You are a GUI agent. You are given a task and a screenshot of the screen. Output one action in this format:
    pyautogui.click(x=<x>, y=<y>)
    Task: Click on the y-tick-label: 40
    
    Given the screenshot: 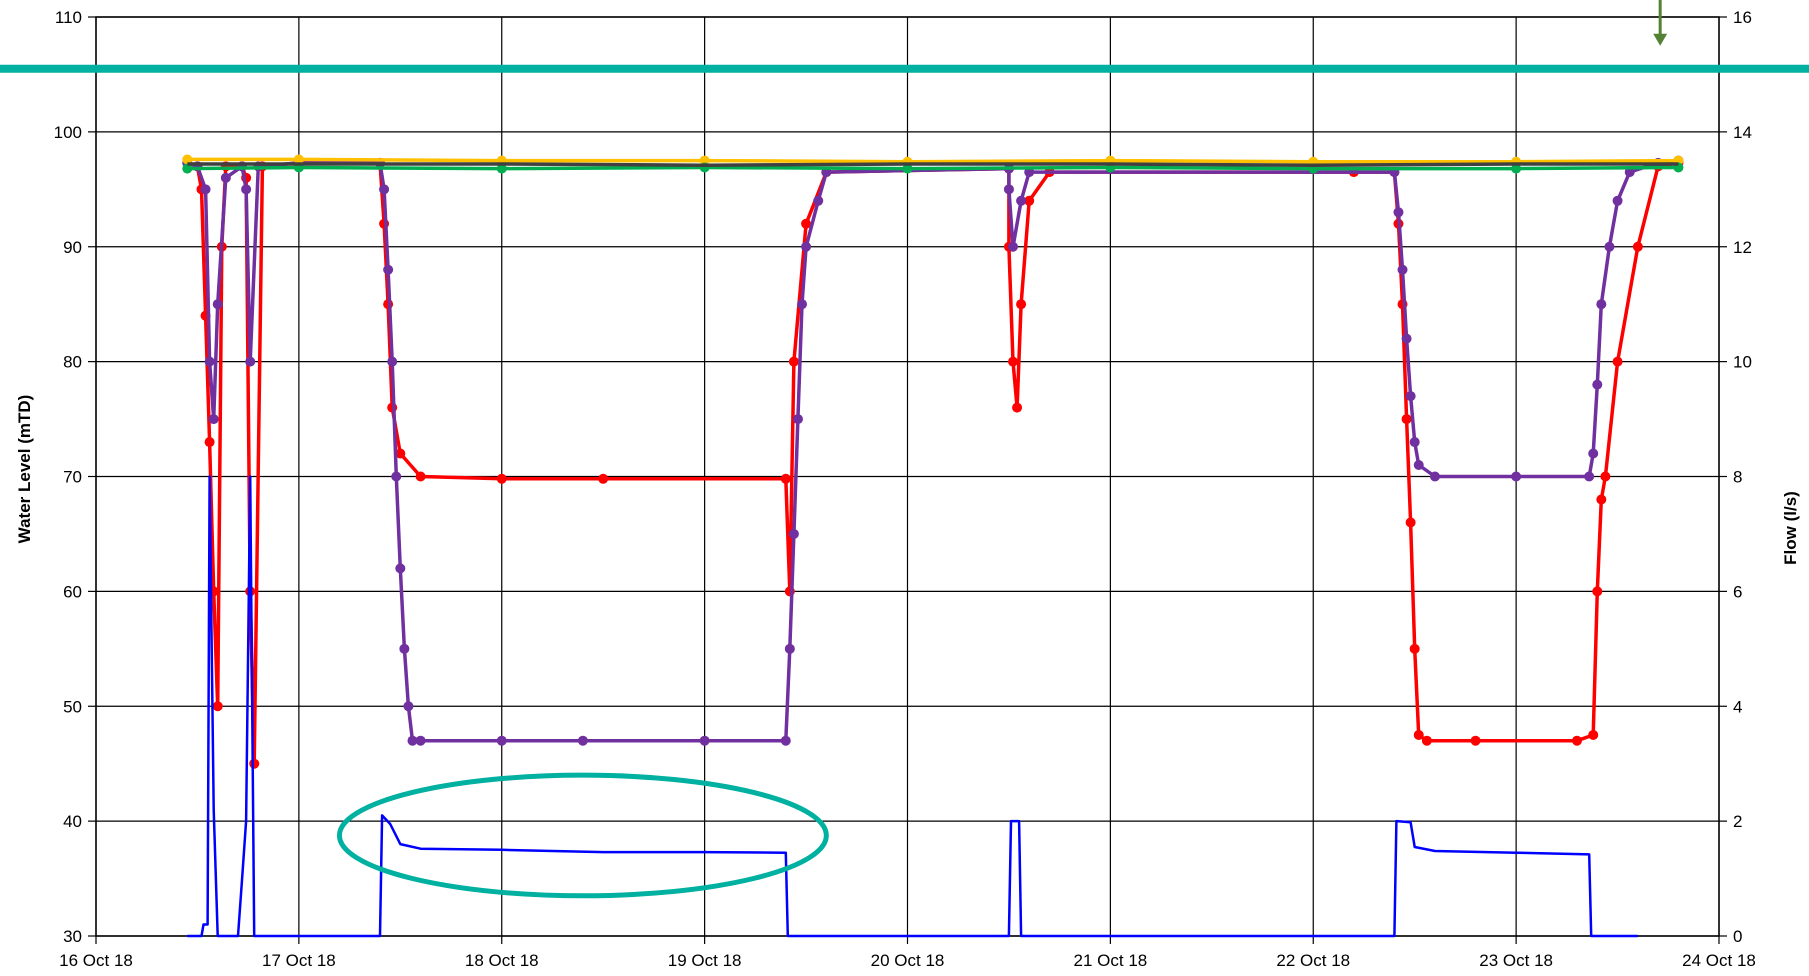 What is the action you would take?
    pyautogui.click(x=72, y=821)
    